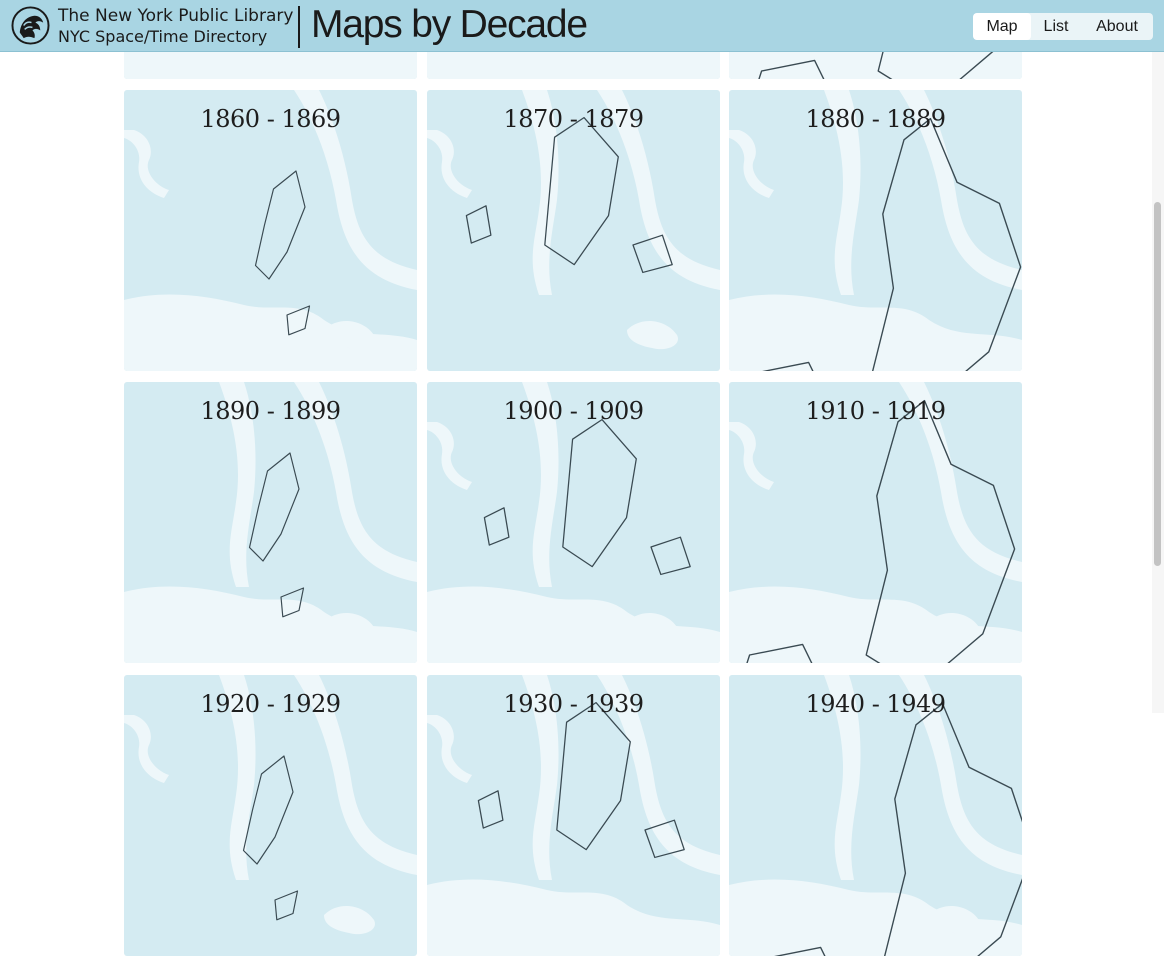  I want to click on app-title: Maps by Decade, so click(449, 24).